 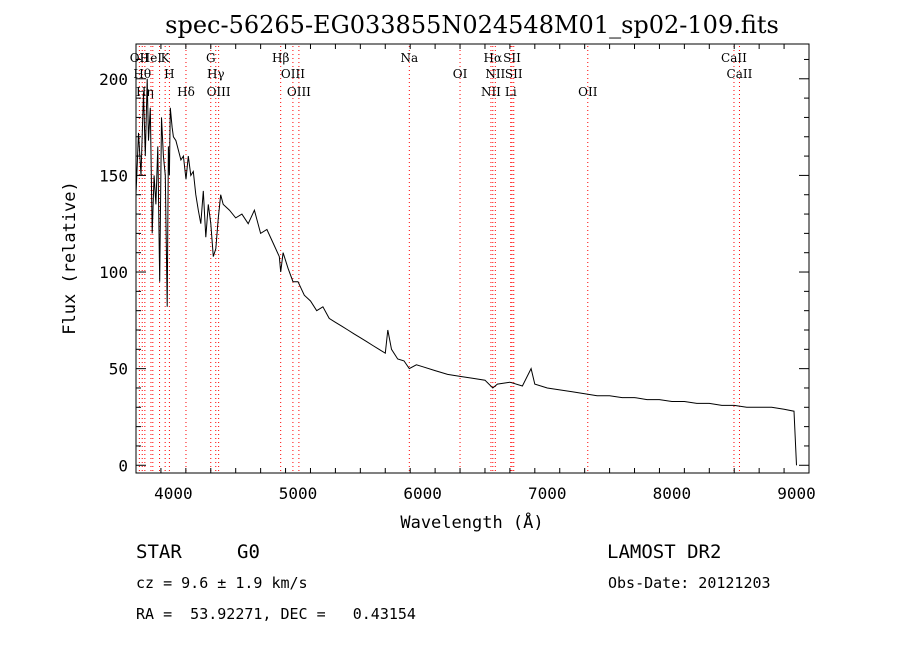 I want to click on x-tick-label: 5000, so click(x=298, y=493).